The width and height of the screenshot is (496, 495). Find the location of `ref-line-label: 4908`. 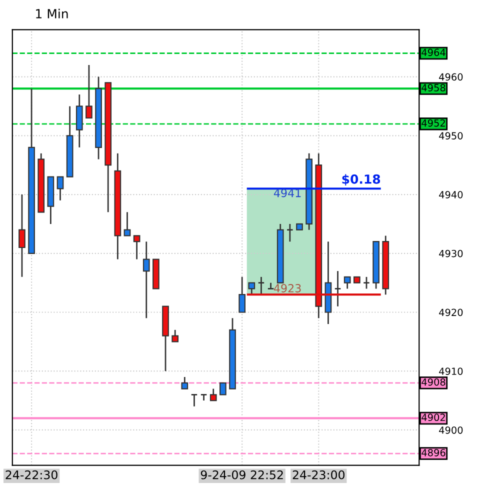

ref-line-label: 4908 is located at coordinates (434, 382).